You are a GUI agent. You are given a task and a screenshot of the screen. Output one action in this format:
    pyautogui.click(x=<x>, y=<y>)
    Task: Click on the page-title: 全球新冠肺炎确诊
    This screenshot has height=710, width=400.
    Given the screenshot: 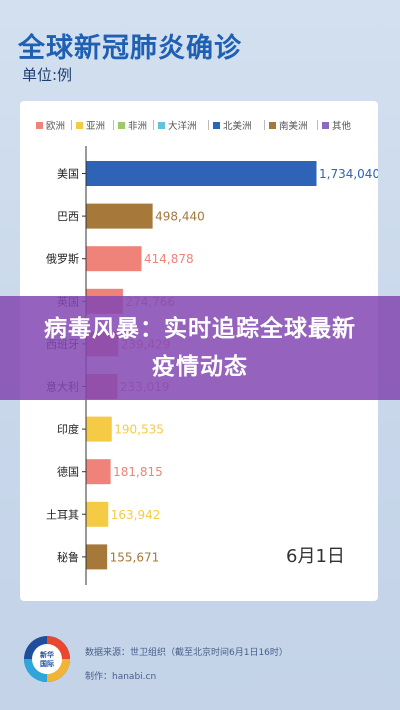 What is the action you would take?
    pyautogui.click(x=130, y=48)
    